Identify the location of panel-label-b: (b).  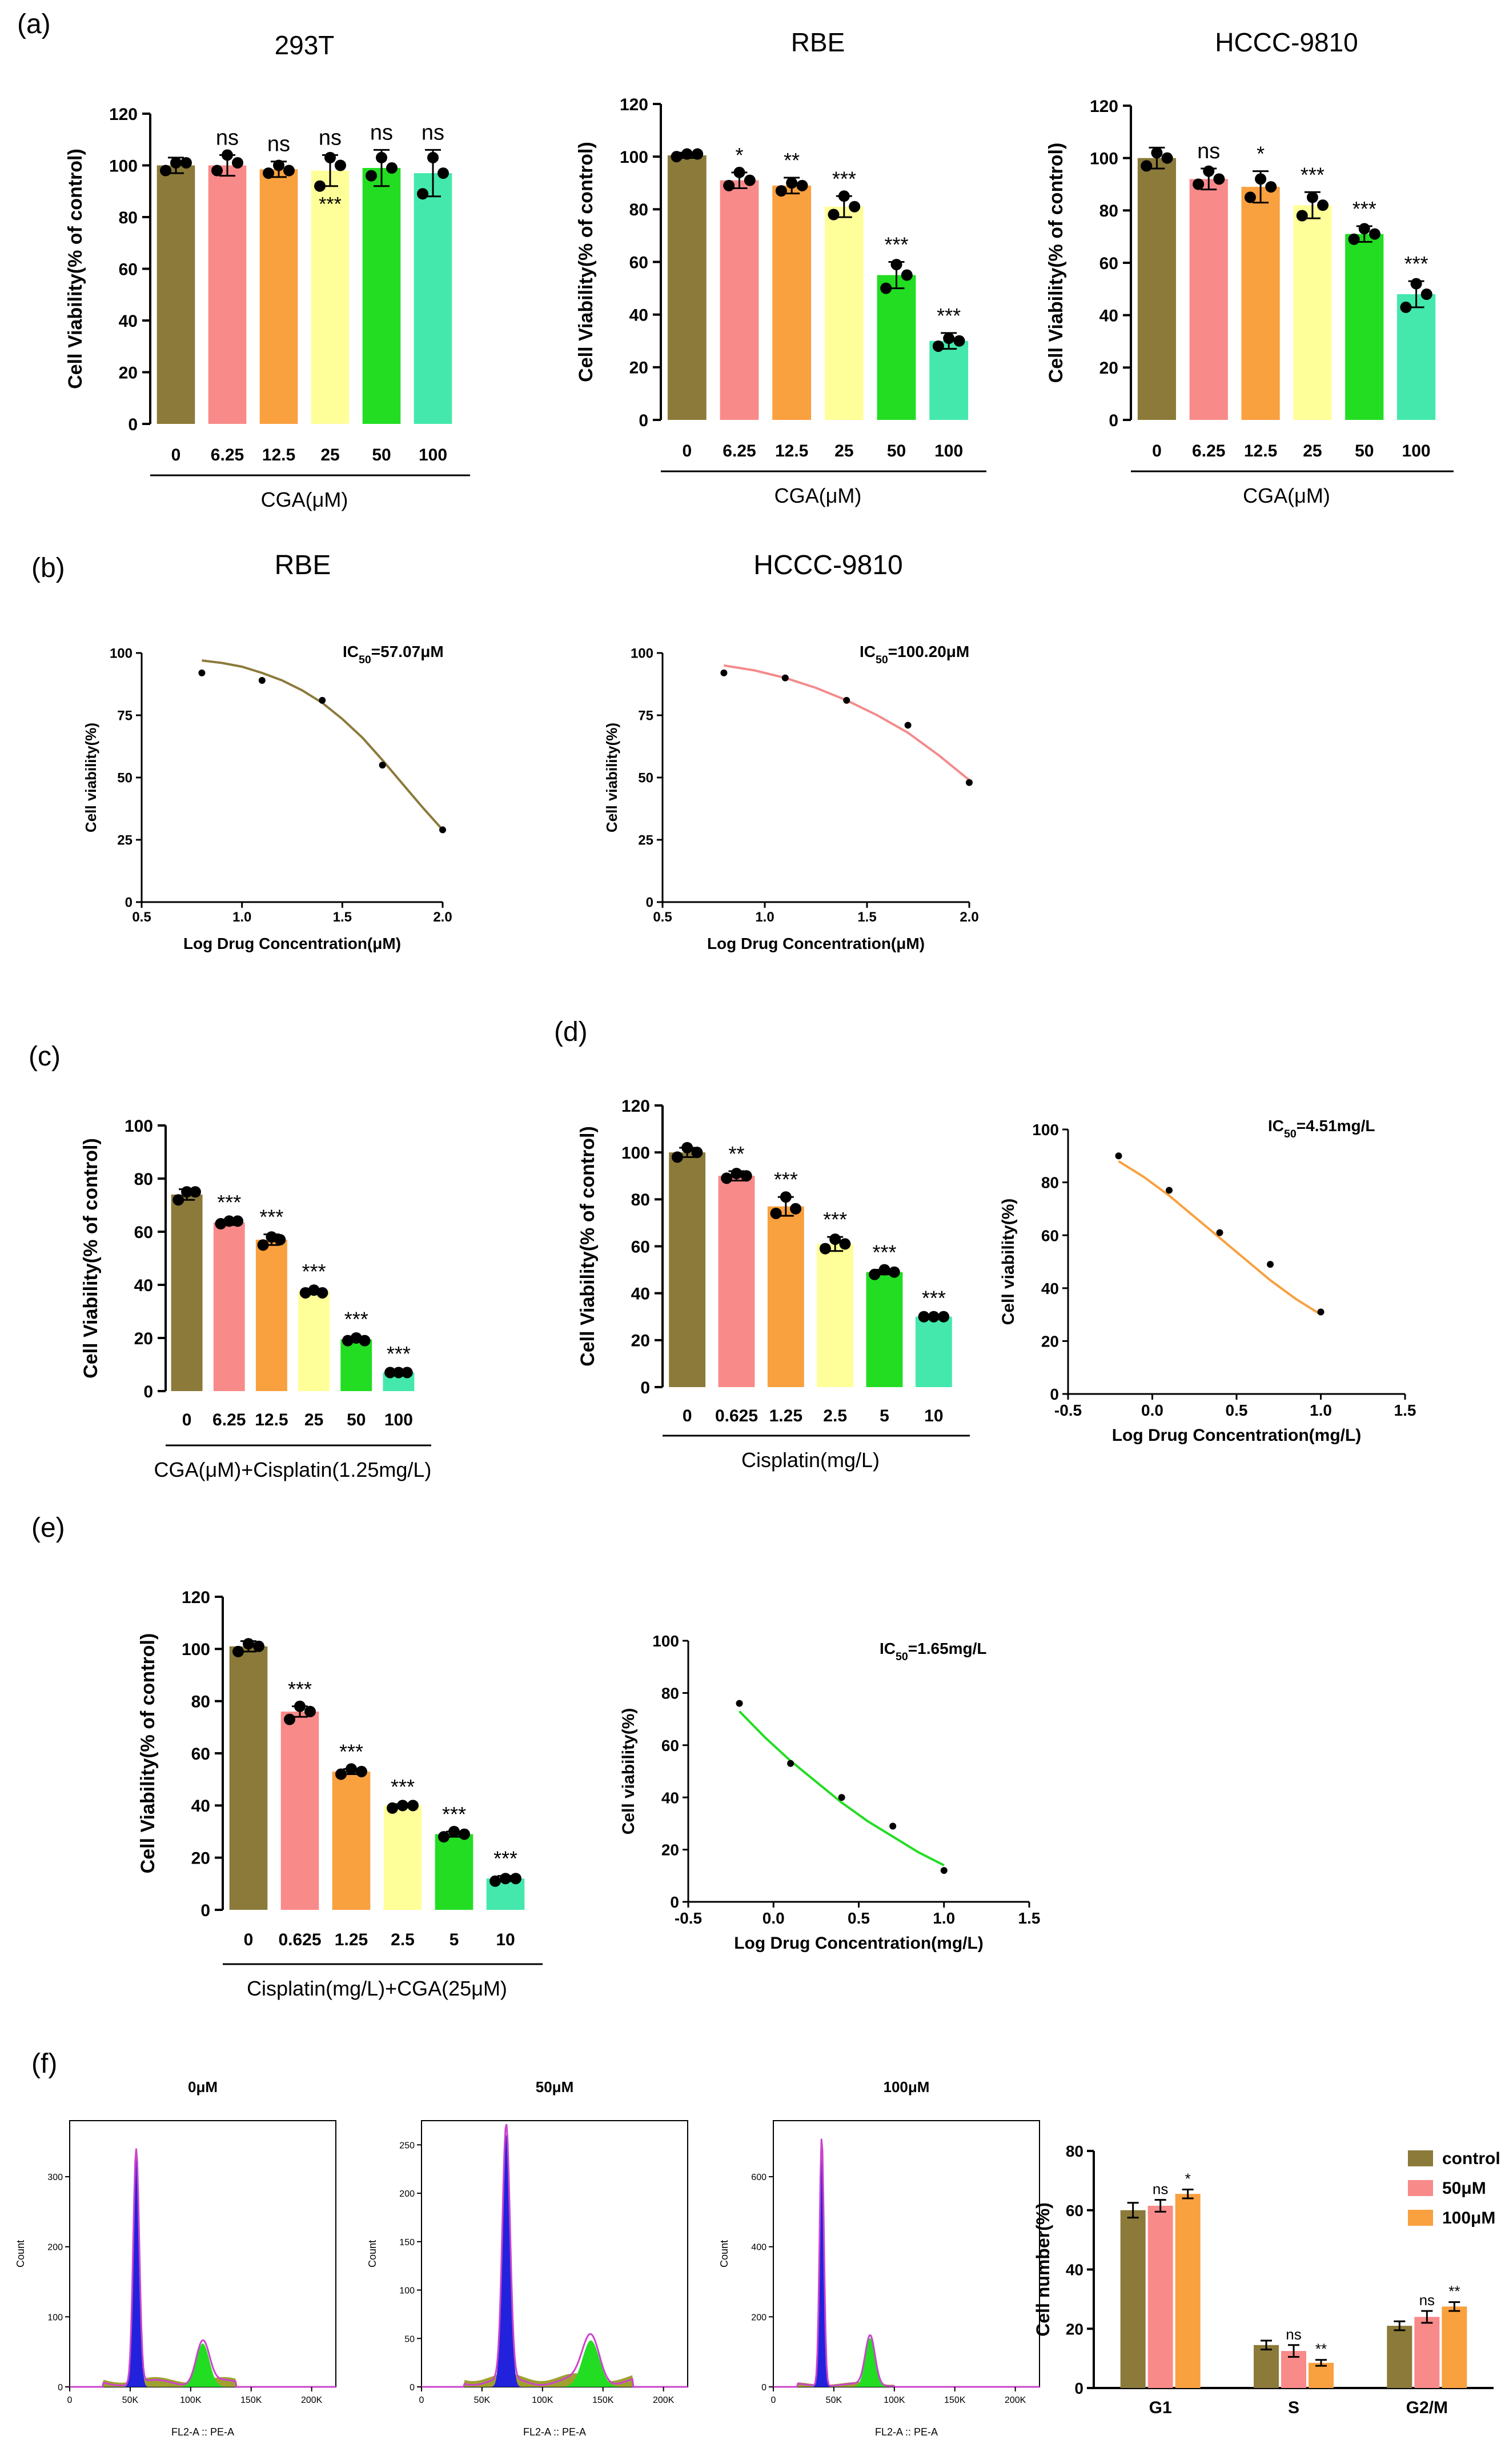
(48, 568).